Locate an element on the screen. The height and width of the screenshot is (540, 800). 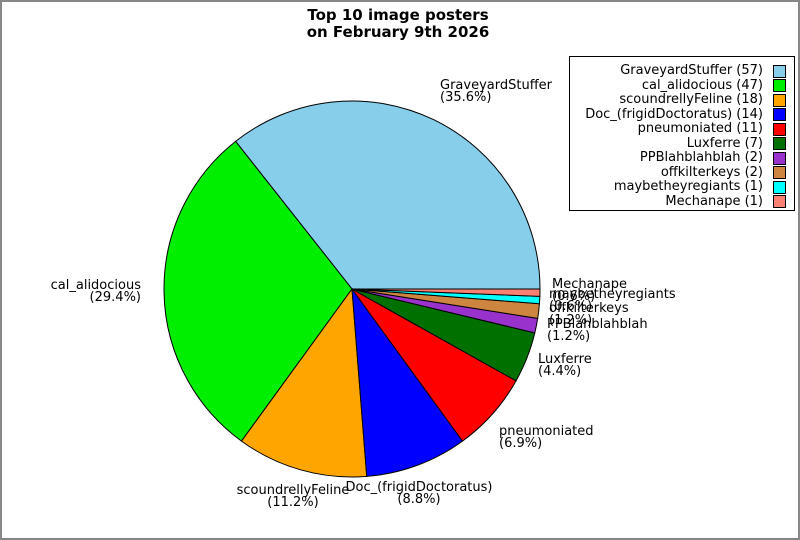
pie-label-Doc_(frigidDoctoratus): Doc_(frigidDoctoratus) (8.8%) is located at coordinates (419, 493).